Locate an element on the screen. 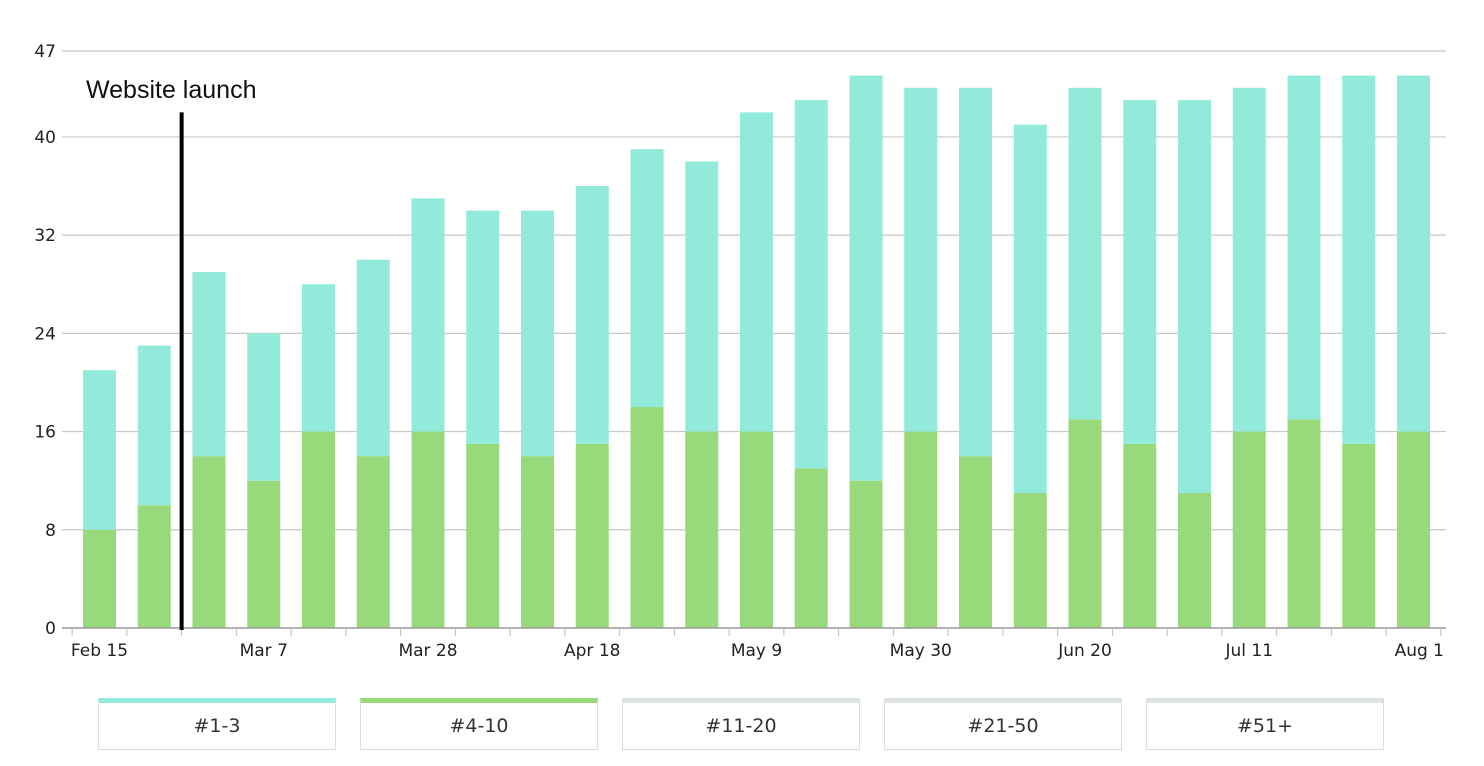 The image size is (1484, 766). x-tick-label: May 9 is located at coordinates (756, 651).